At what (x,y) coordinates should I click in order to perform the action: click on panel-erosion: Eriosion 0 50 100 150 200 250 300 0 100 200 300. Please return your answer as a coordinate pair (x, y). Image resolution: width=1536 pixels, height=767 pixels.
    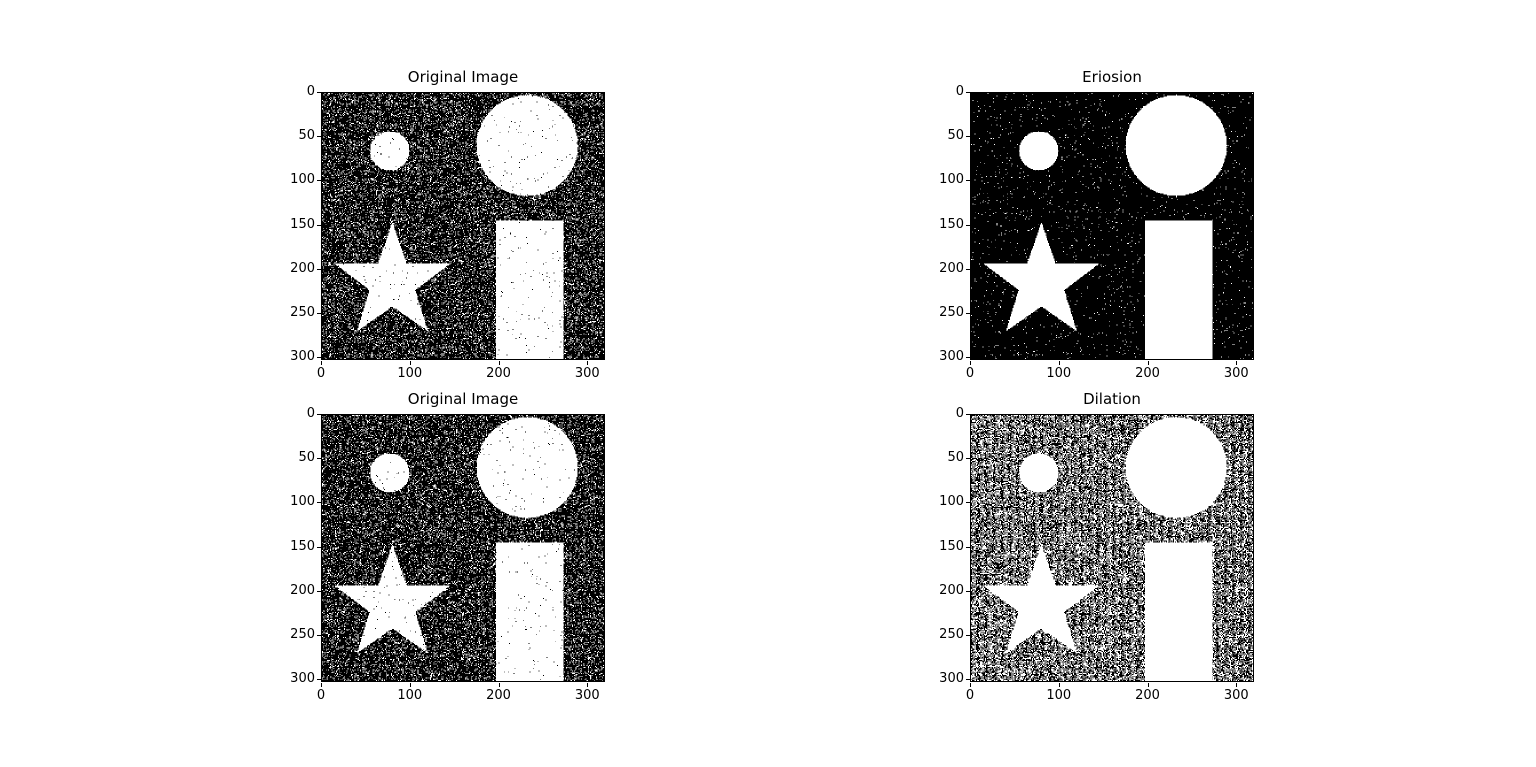
    Looking at the image, I should click on (1096, 224).